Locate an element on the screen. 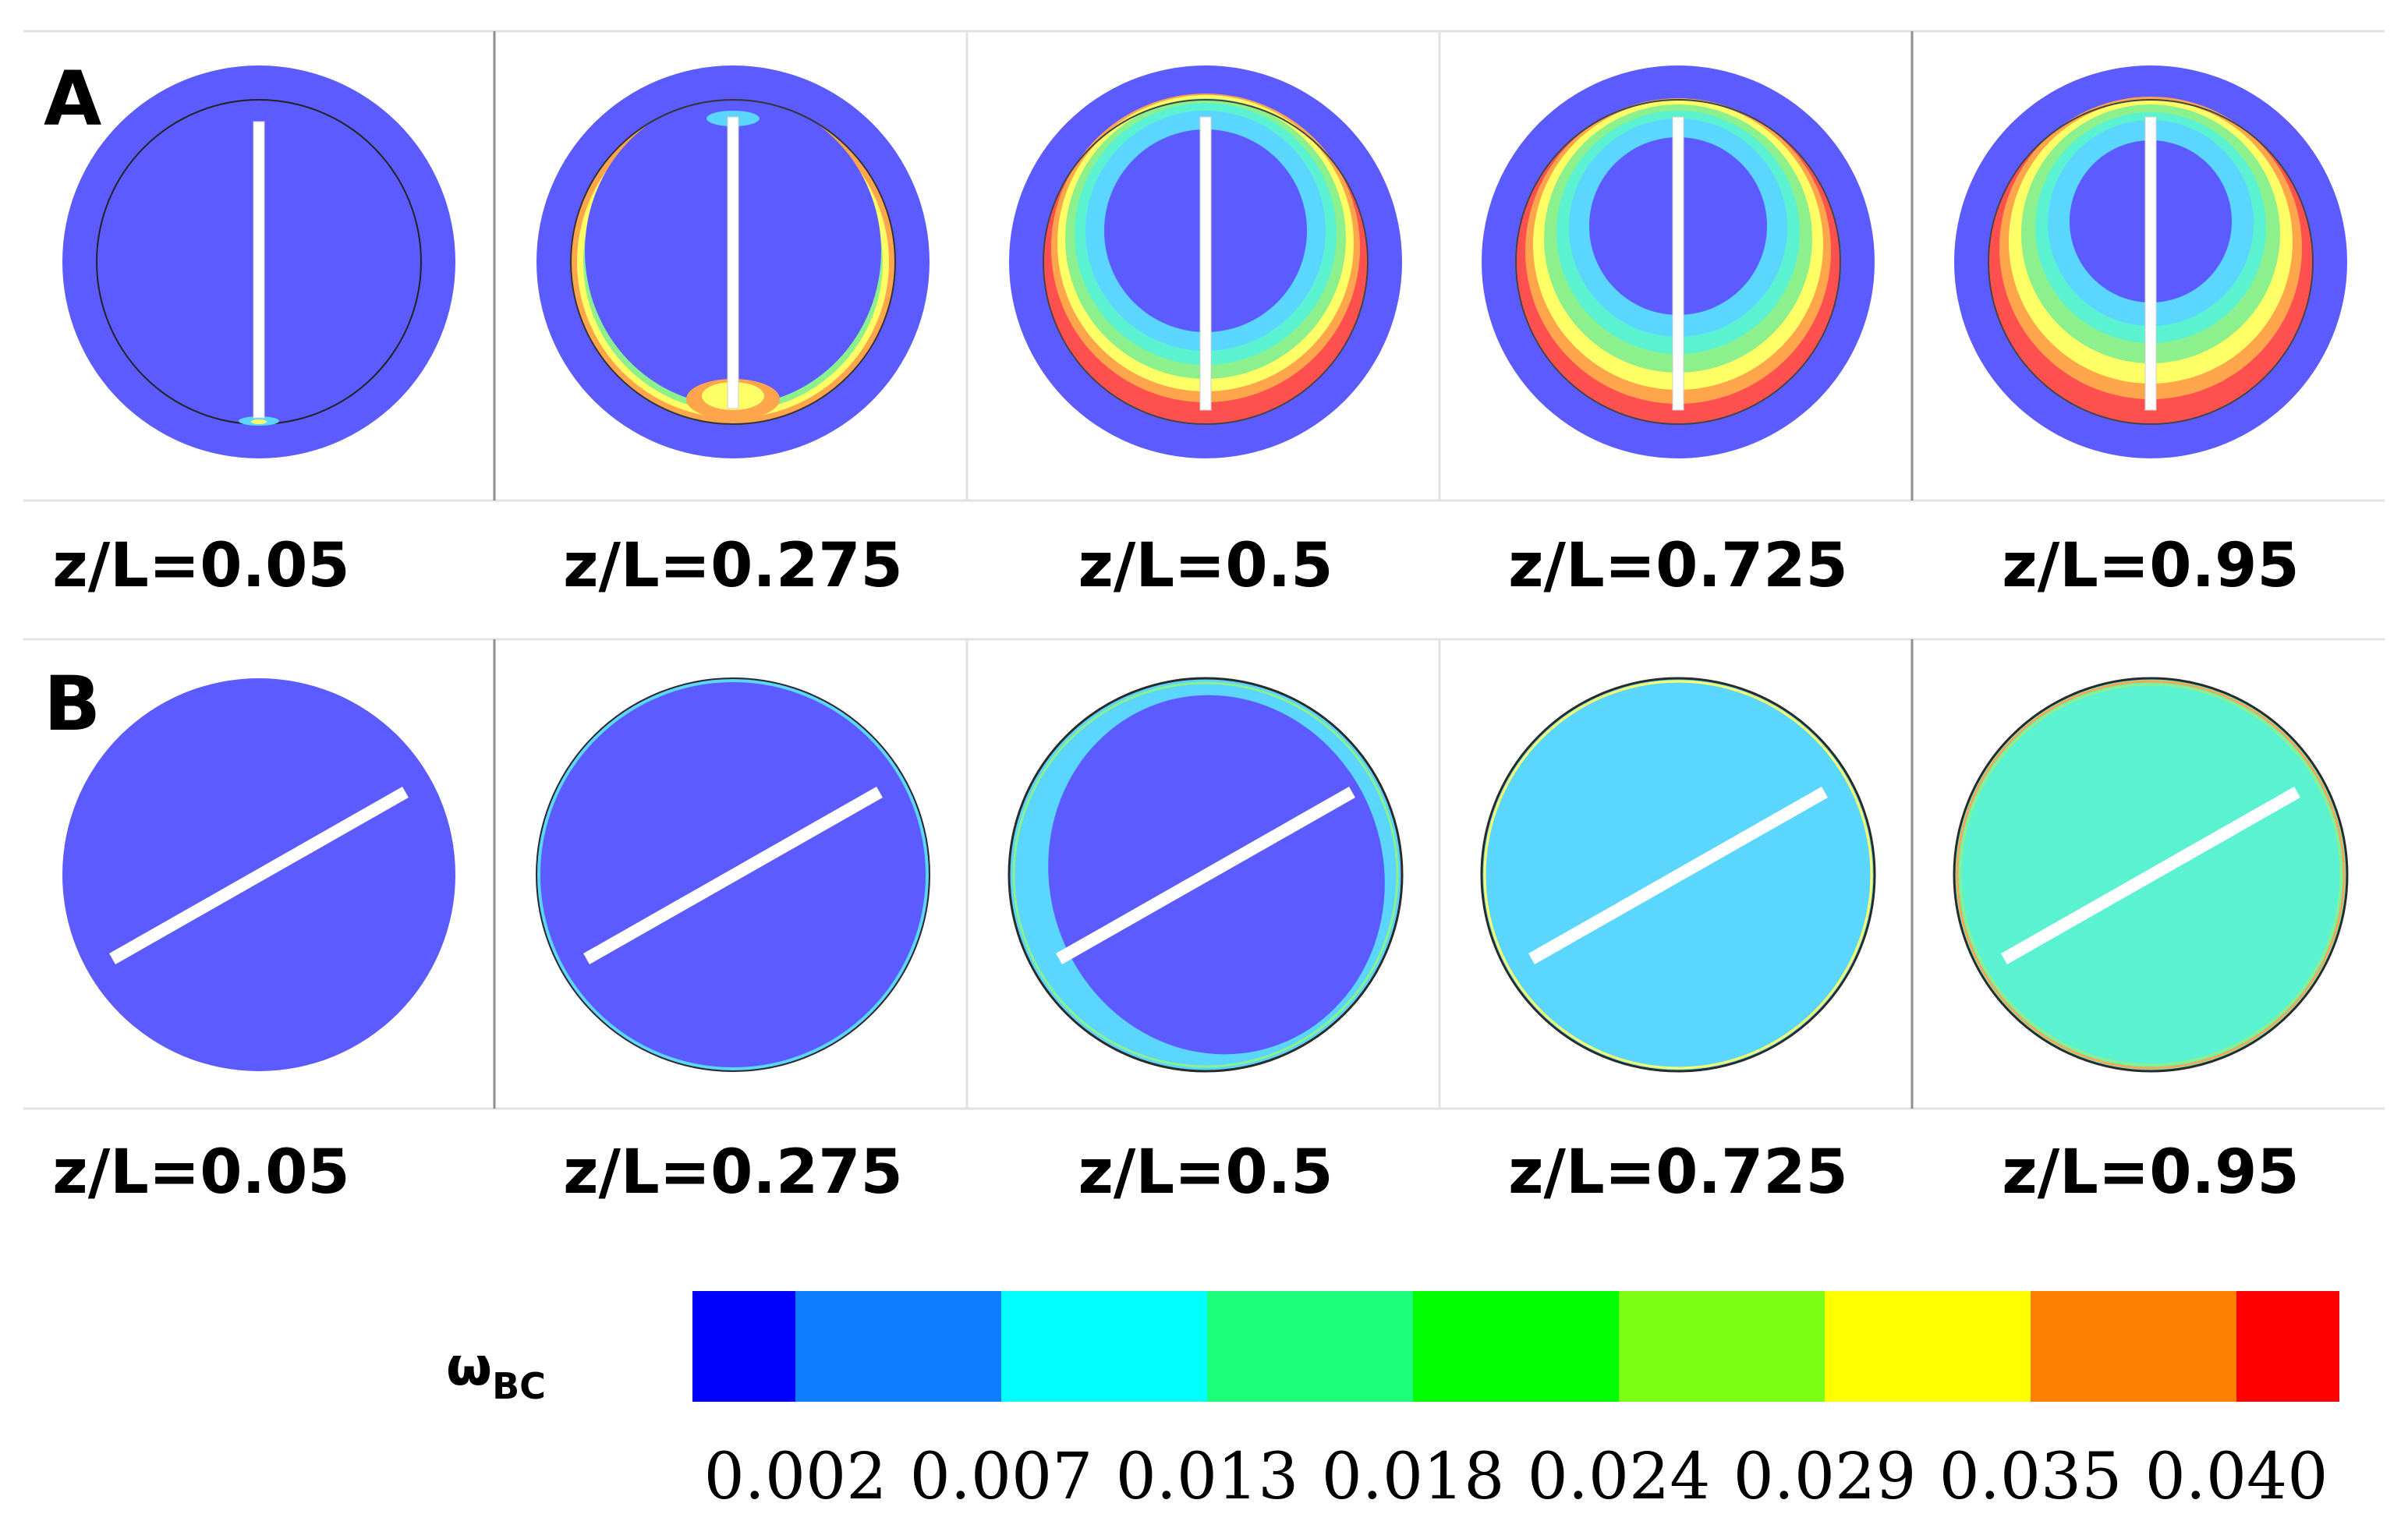  colorbar-tick-label: 0.024 is located at coordinates (1619, 1477).